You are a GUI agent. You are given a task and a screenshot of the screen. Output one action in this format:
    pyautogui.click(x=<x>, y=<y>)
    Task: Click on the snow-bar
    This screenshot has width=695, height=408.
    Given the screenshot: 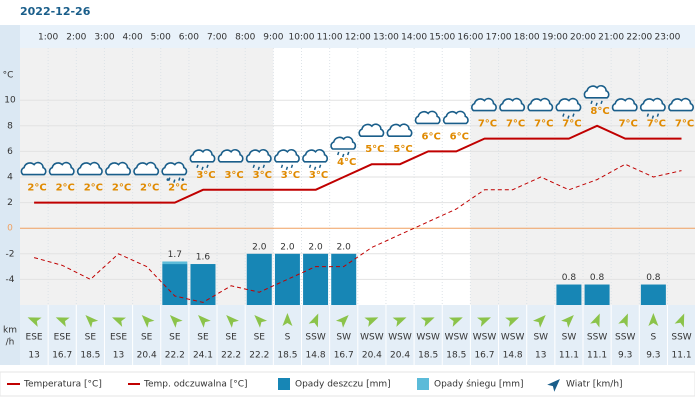 What is the action you would take?
    pyautogui.click(x=175, y=263)
    